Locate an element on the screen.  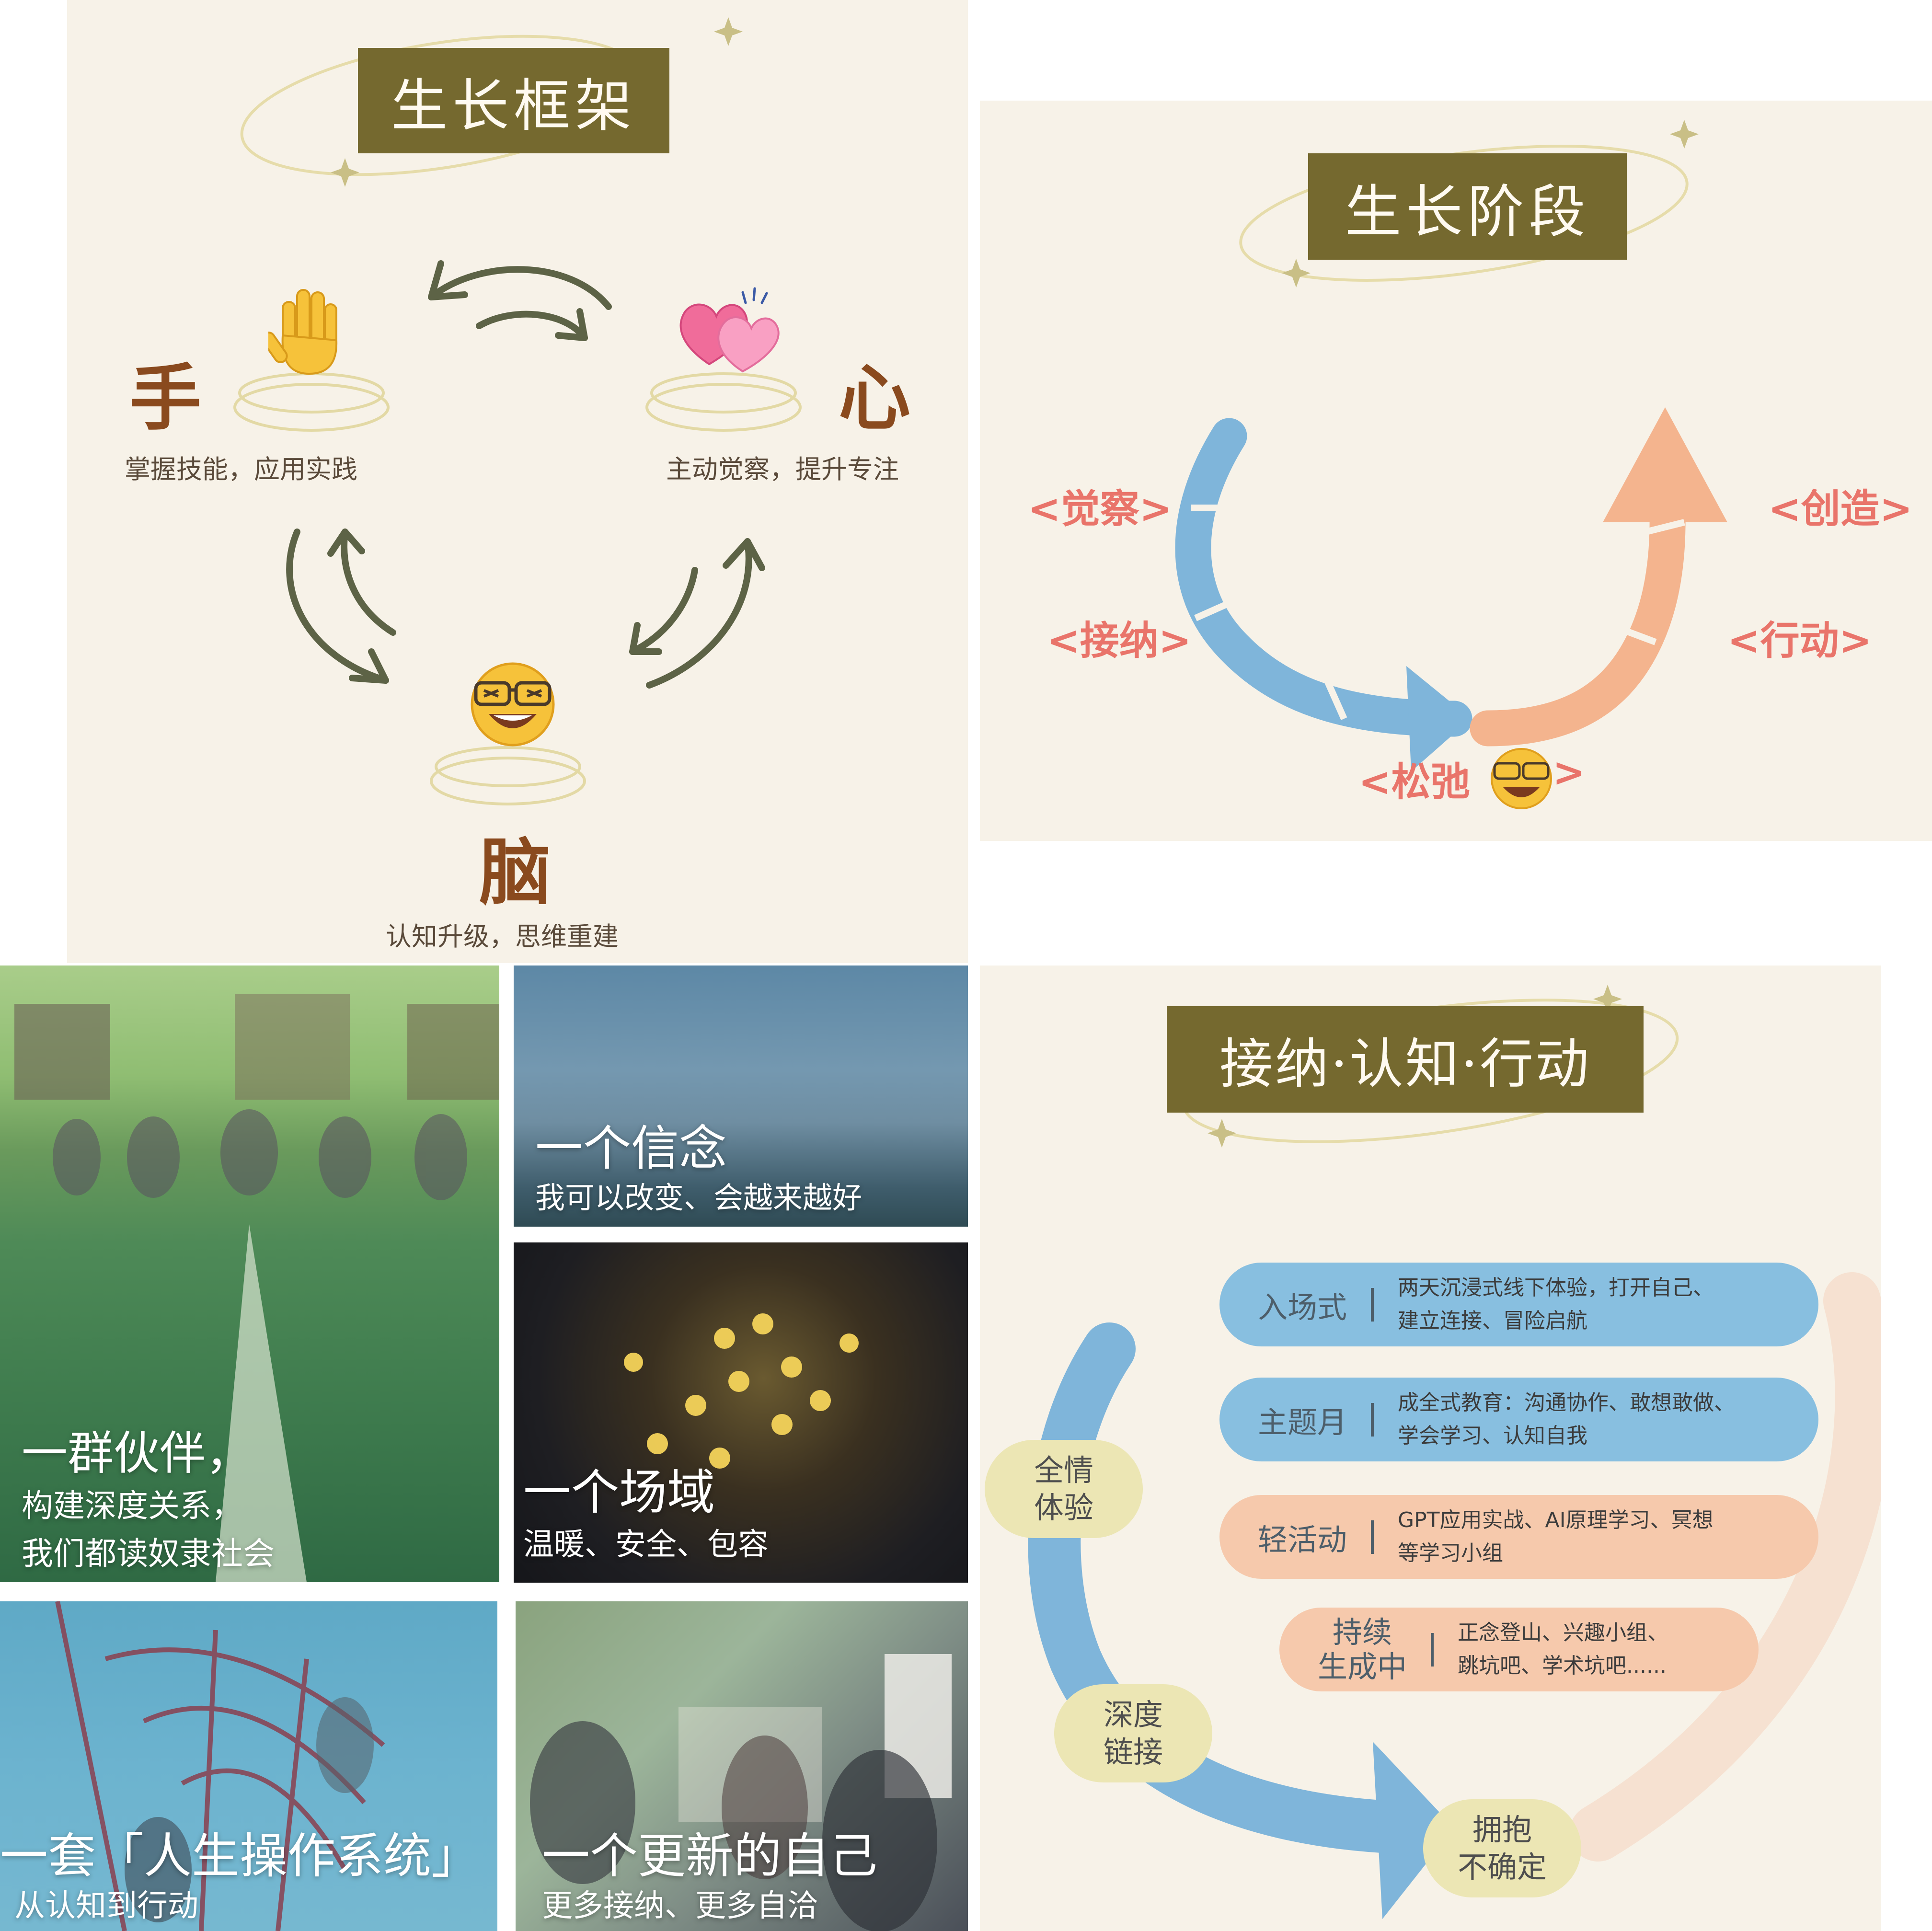
bubble-deep-connection: 深度 链接 is located at coordinates (1133, 1733).